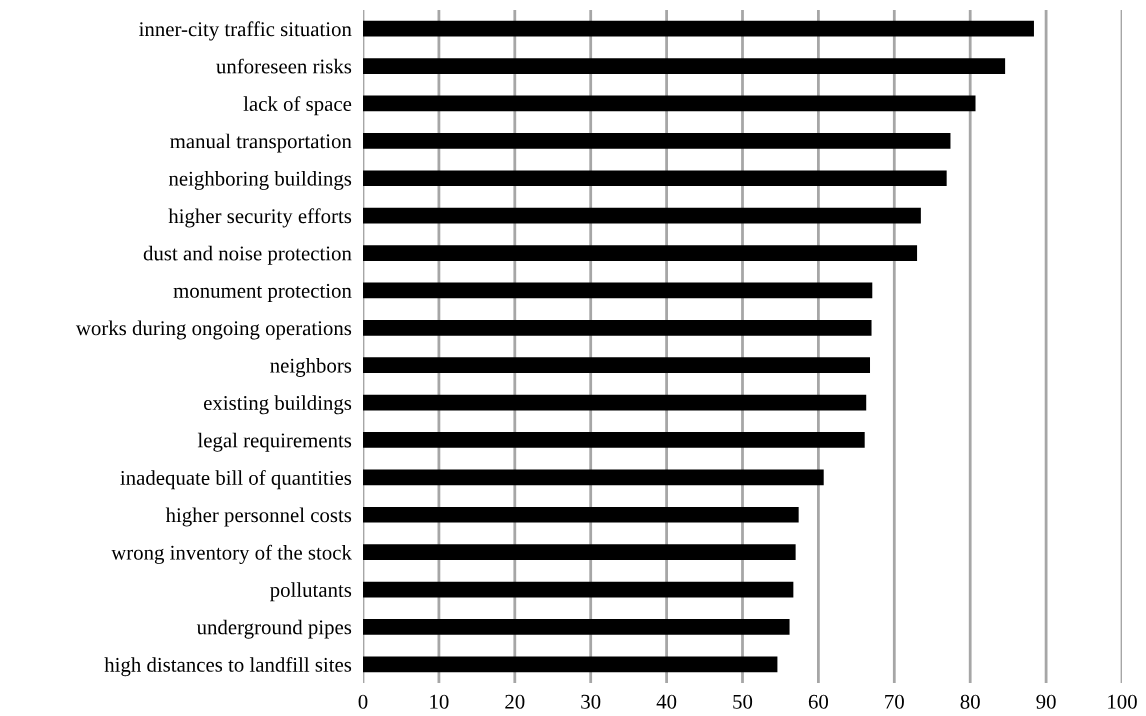 The width and height of the screenshot is (1146, 716). What do you see at coordinates (894, 701) in the screenshot?
I see `x-tick-label: 70` at bounding box center [894, 701].